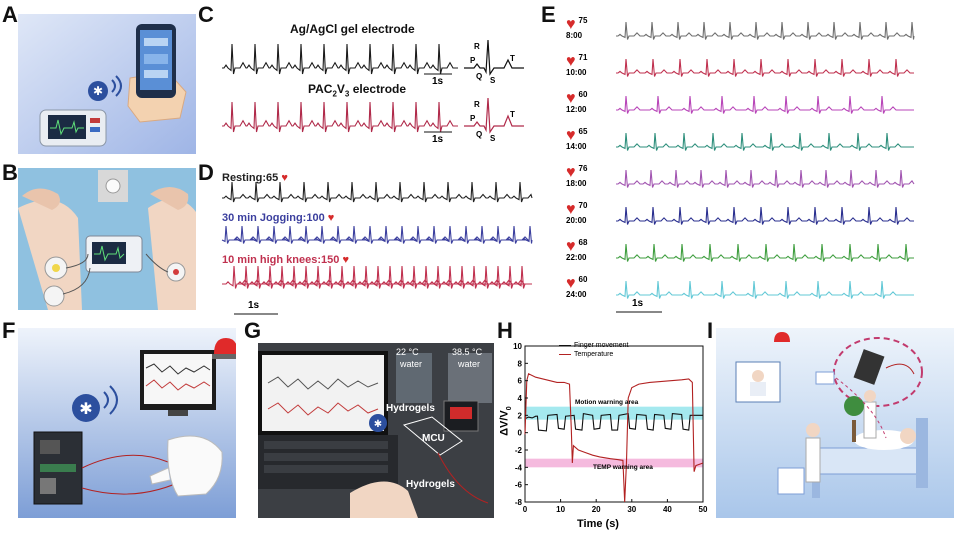  I want to click on y-tick-label: 8, so click(520, 363).